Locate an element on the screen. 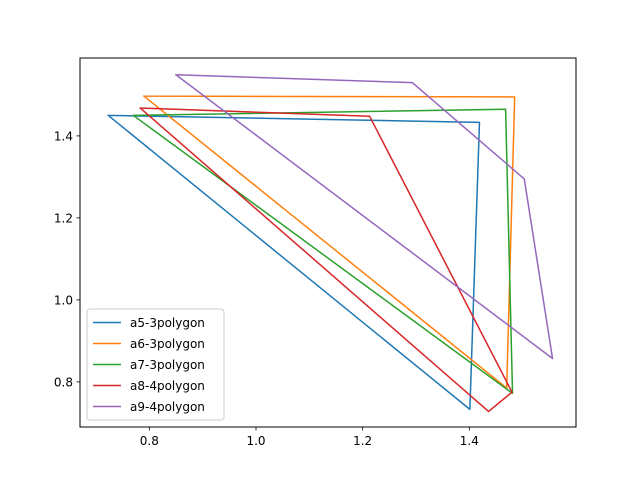 This screenshot has width=640, height=480. legend-box is located at coordinates (155, 364).